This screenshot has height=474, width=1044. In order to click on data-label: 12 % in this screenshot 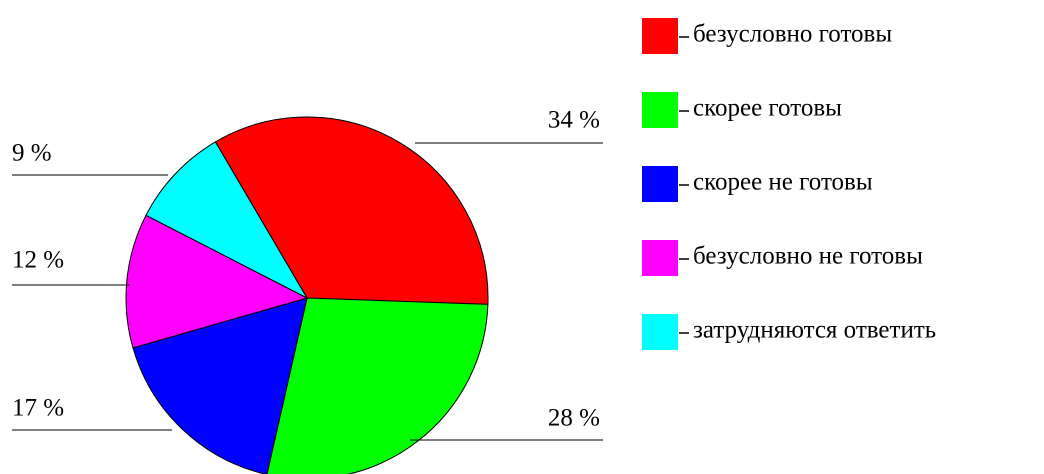, I will do `click(38, 260)`.